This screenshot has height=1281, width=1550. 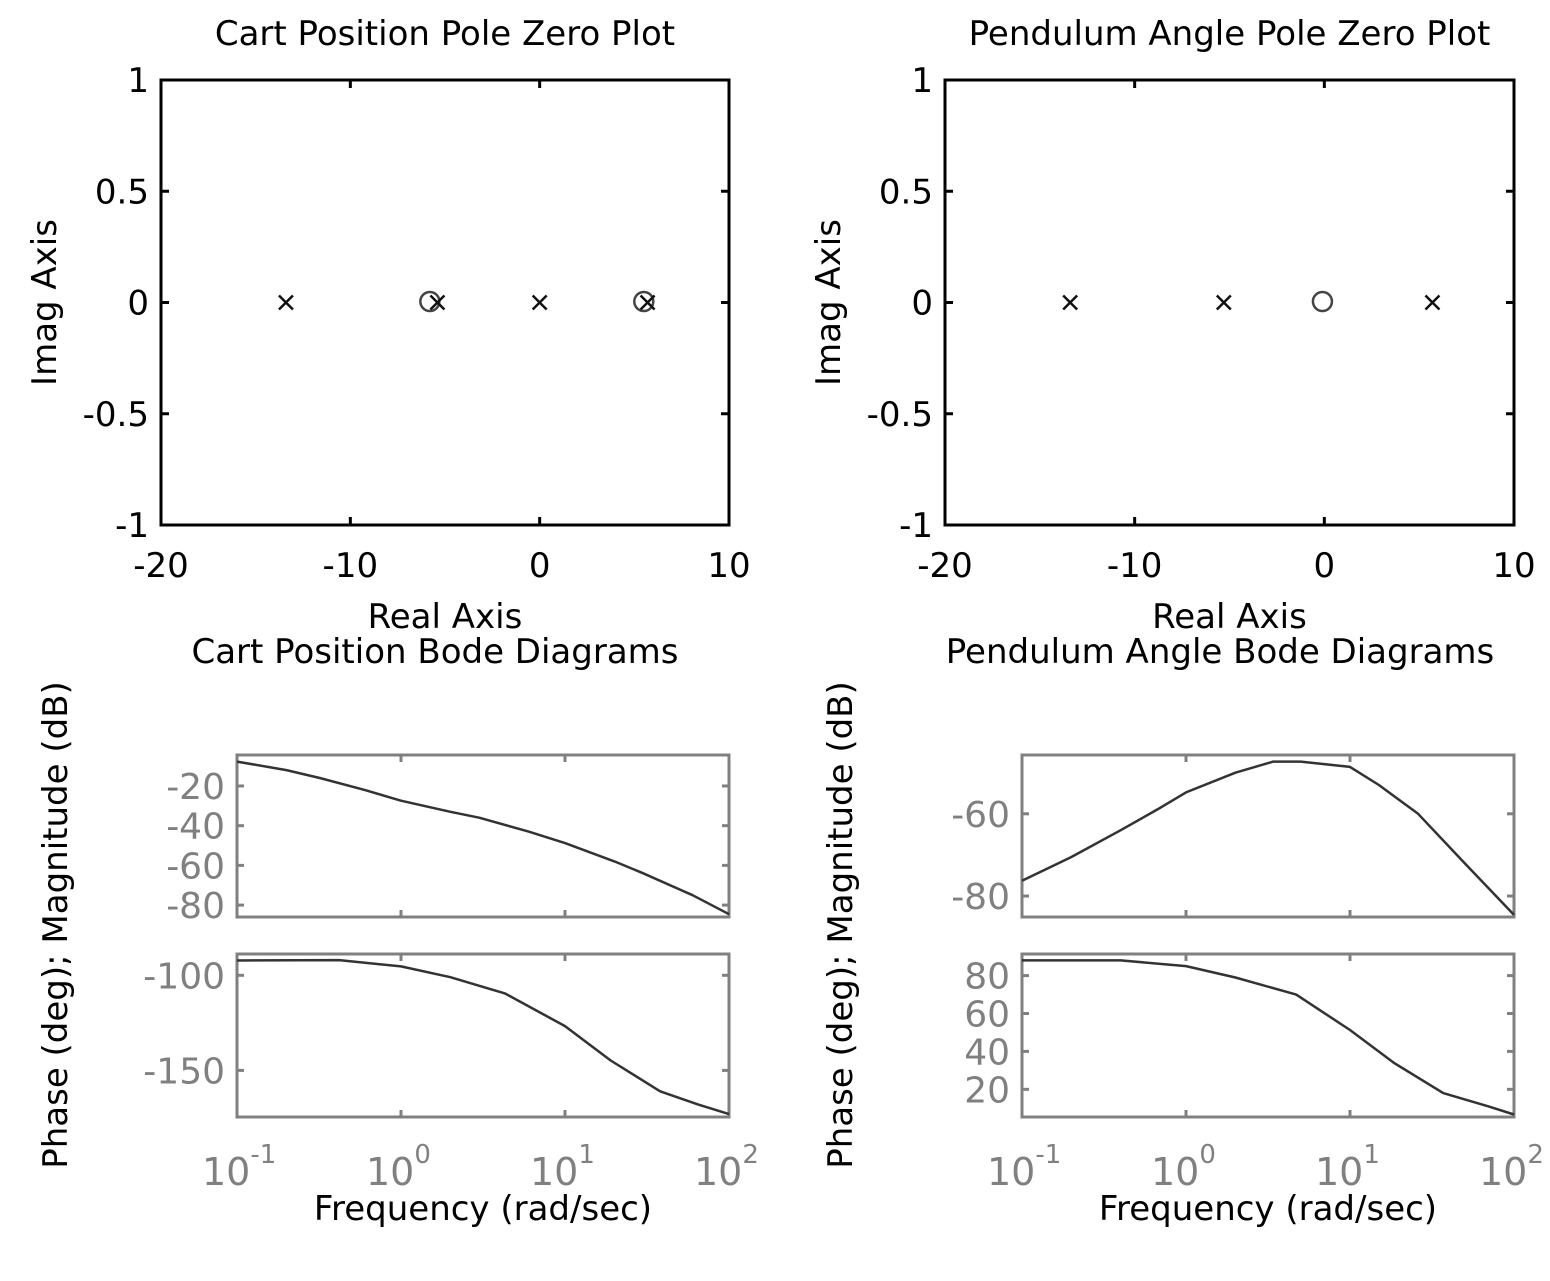 What do you see at coordinates (987, 977) in the screenshot?
I see `y-tick-label: 80` at bounding box center [987, 977].